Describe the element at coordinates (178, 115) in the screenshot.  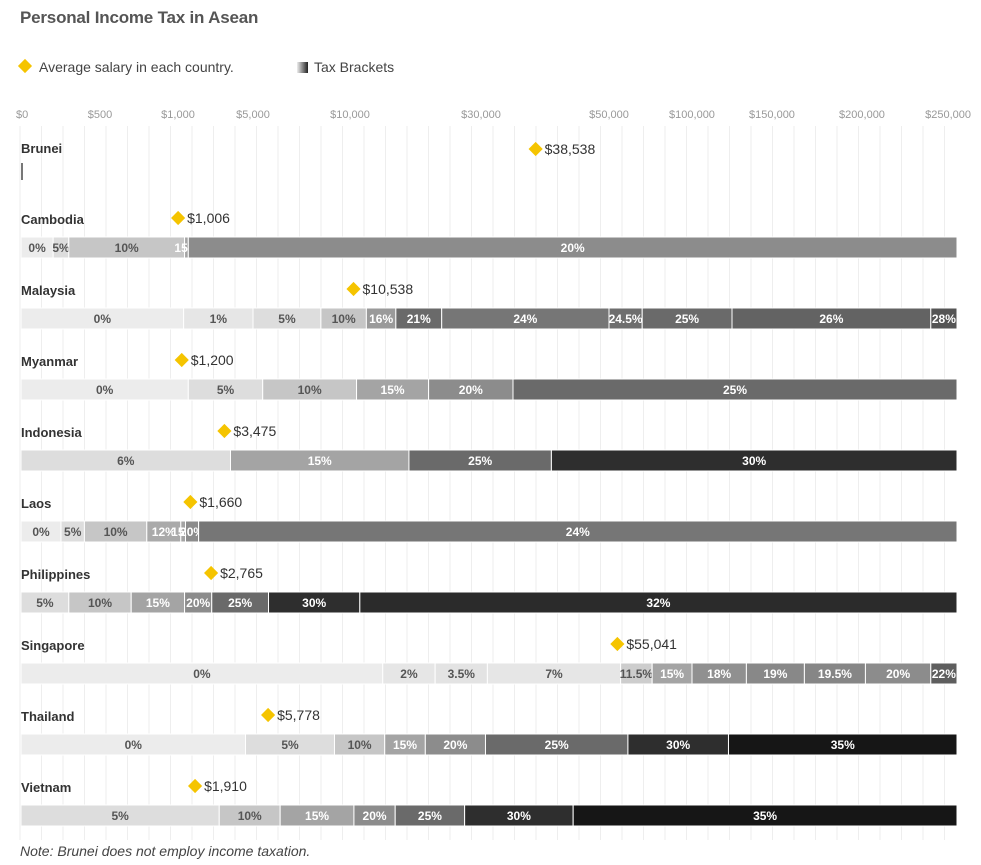
I see `x-tick-label: $1,000` at that location.